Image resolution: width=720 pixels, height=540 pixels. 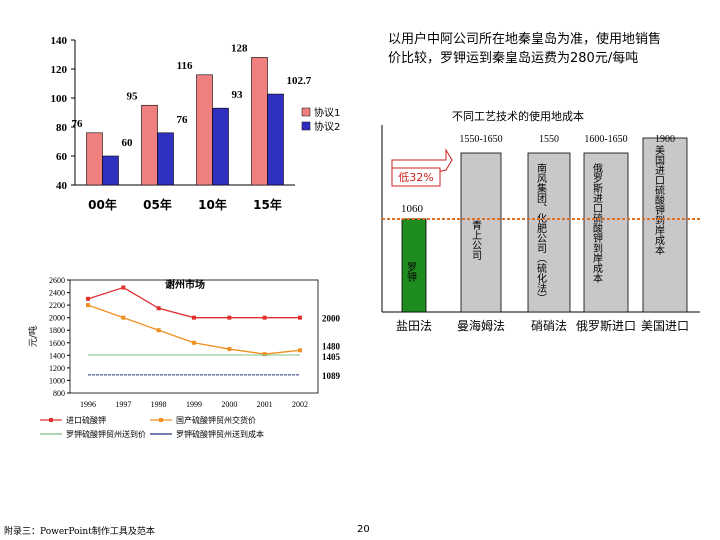 What do you see at coordinates (185, 66) in the screenshot?
I see `bar-value-label: 116` at bounding box center [185, 66].